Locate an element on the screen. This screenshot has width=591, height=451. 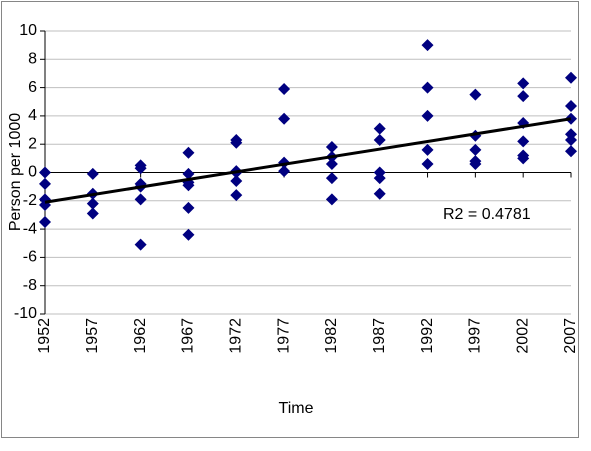
y-tick-label: -8 is located at coordinates (30, 285).